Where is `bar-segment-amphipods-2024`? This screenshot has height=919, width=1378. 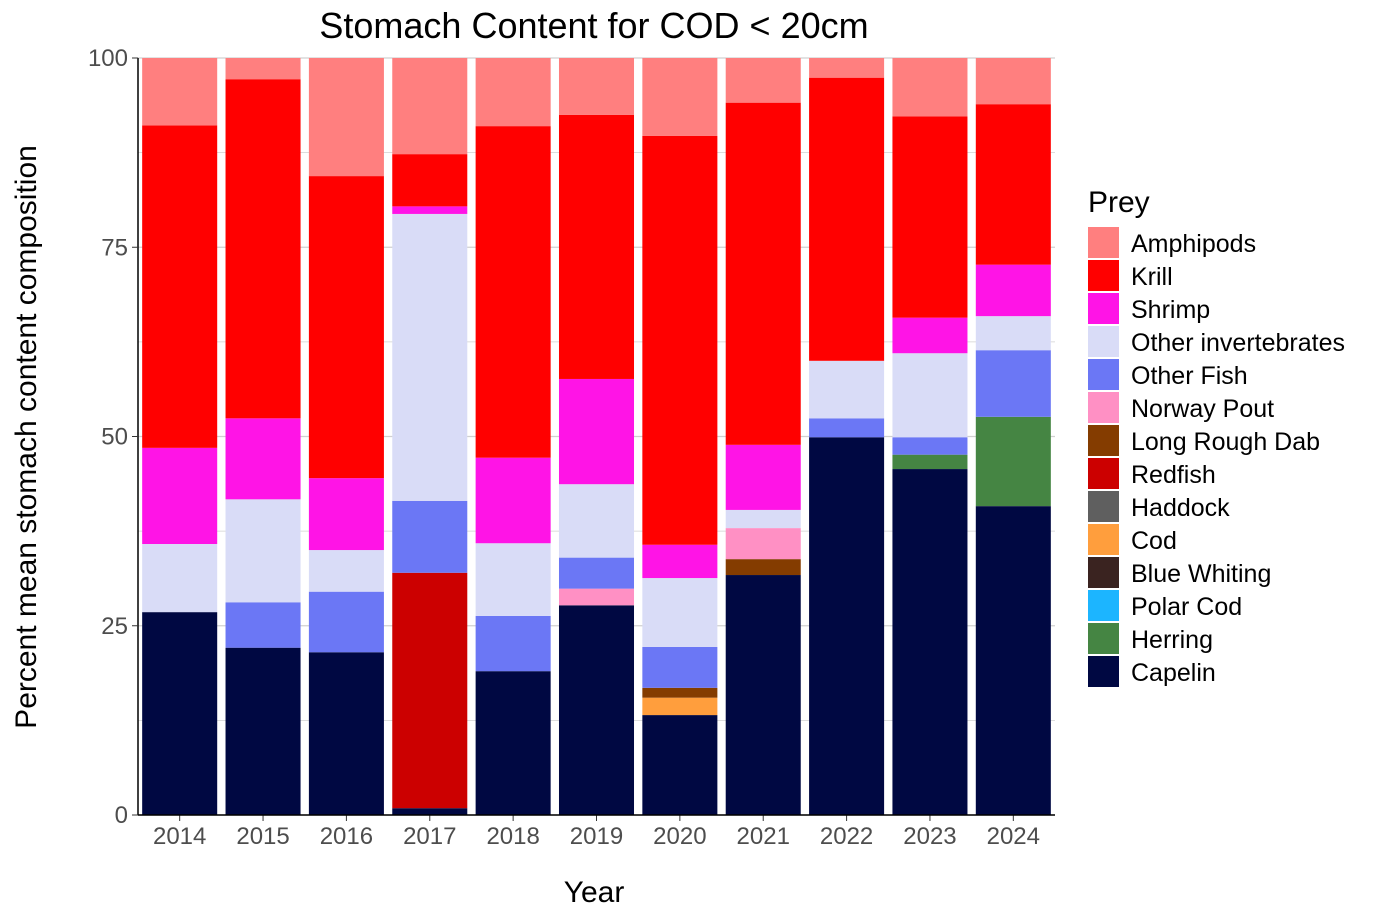 bar-segment-amphipods-2024 is located at coordinates (1013, 81).